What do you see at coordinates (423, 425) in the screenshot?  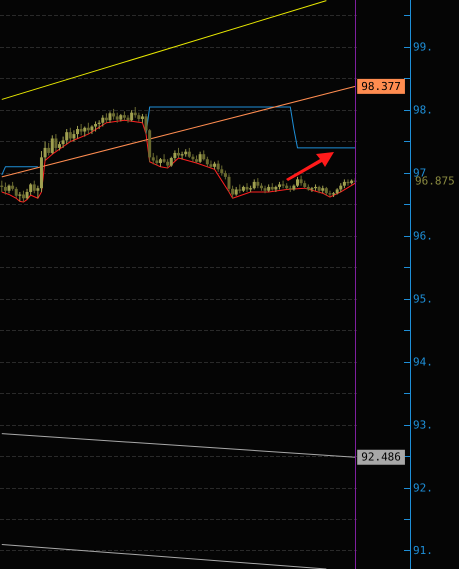 I see `y-tick-label: 93.` at bounding box center [423, 425].